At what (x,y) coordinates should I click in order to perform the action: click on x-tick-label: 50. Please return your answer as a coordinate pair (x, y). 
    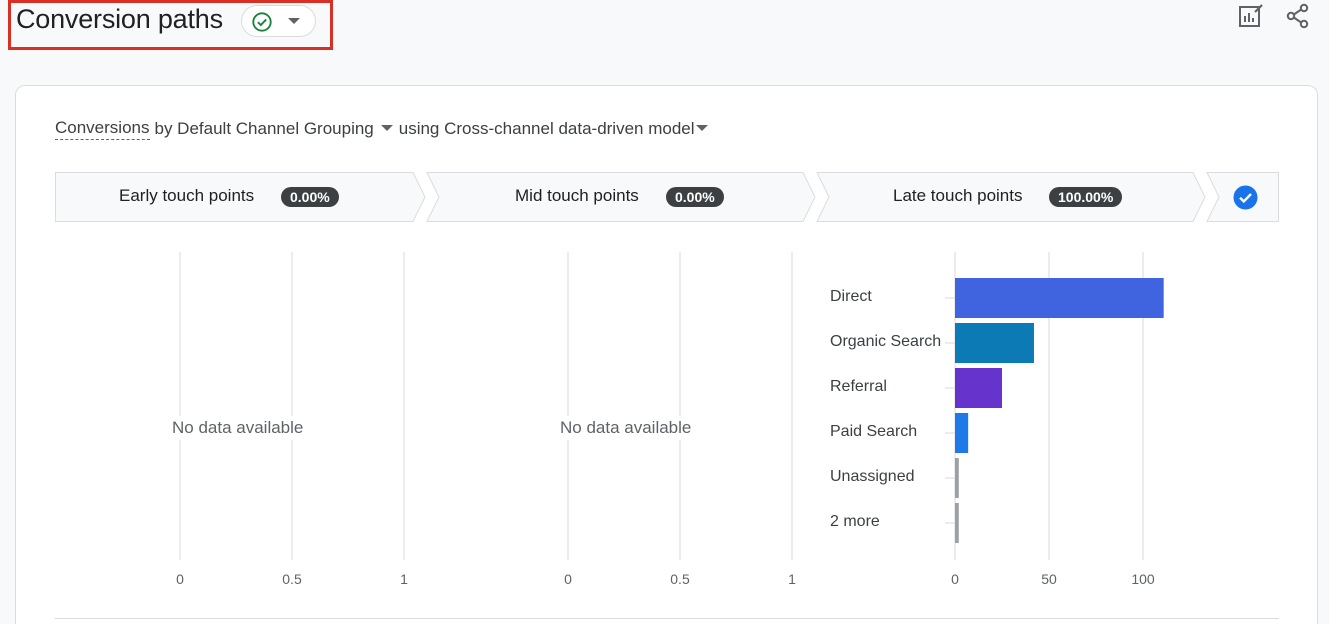
    Looking at the image, I should click on (1049, 579).